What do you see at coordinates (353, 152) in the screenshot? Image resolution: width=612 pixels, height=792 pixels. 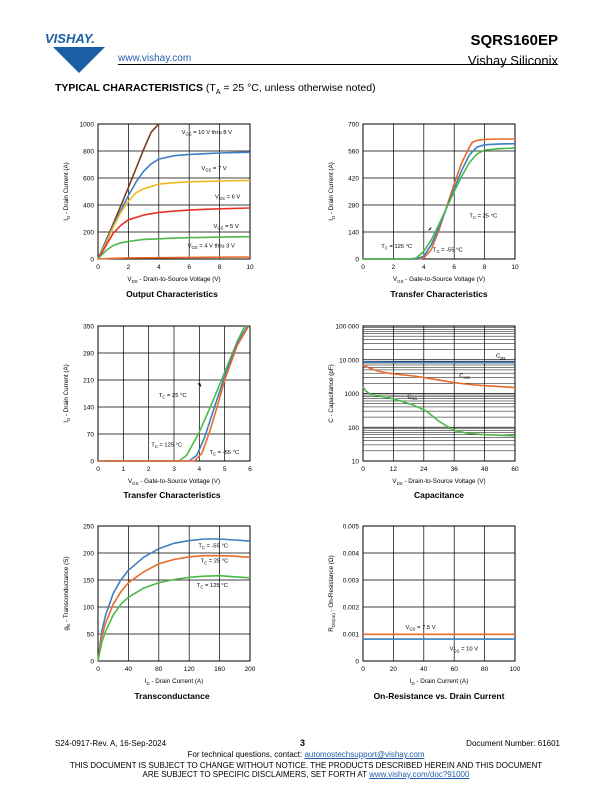 I see `y-tick-label: 560` at bounding box center [353, 152].